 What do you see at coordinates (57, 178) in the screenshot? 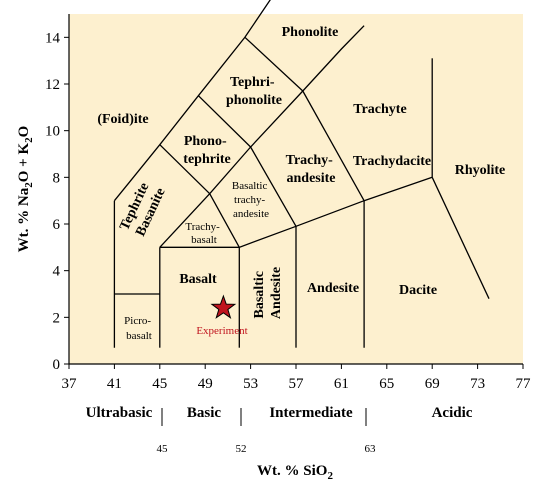
I see `y-tick-label: 8` at bounding box center [57, 178].